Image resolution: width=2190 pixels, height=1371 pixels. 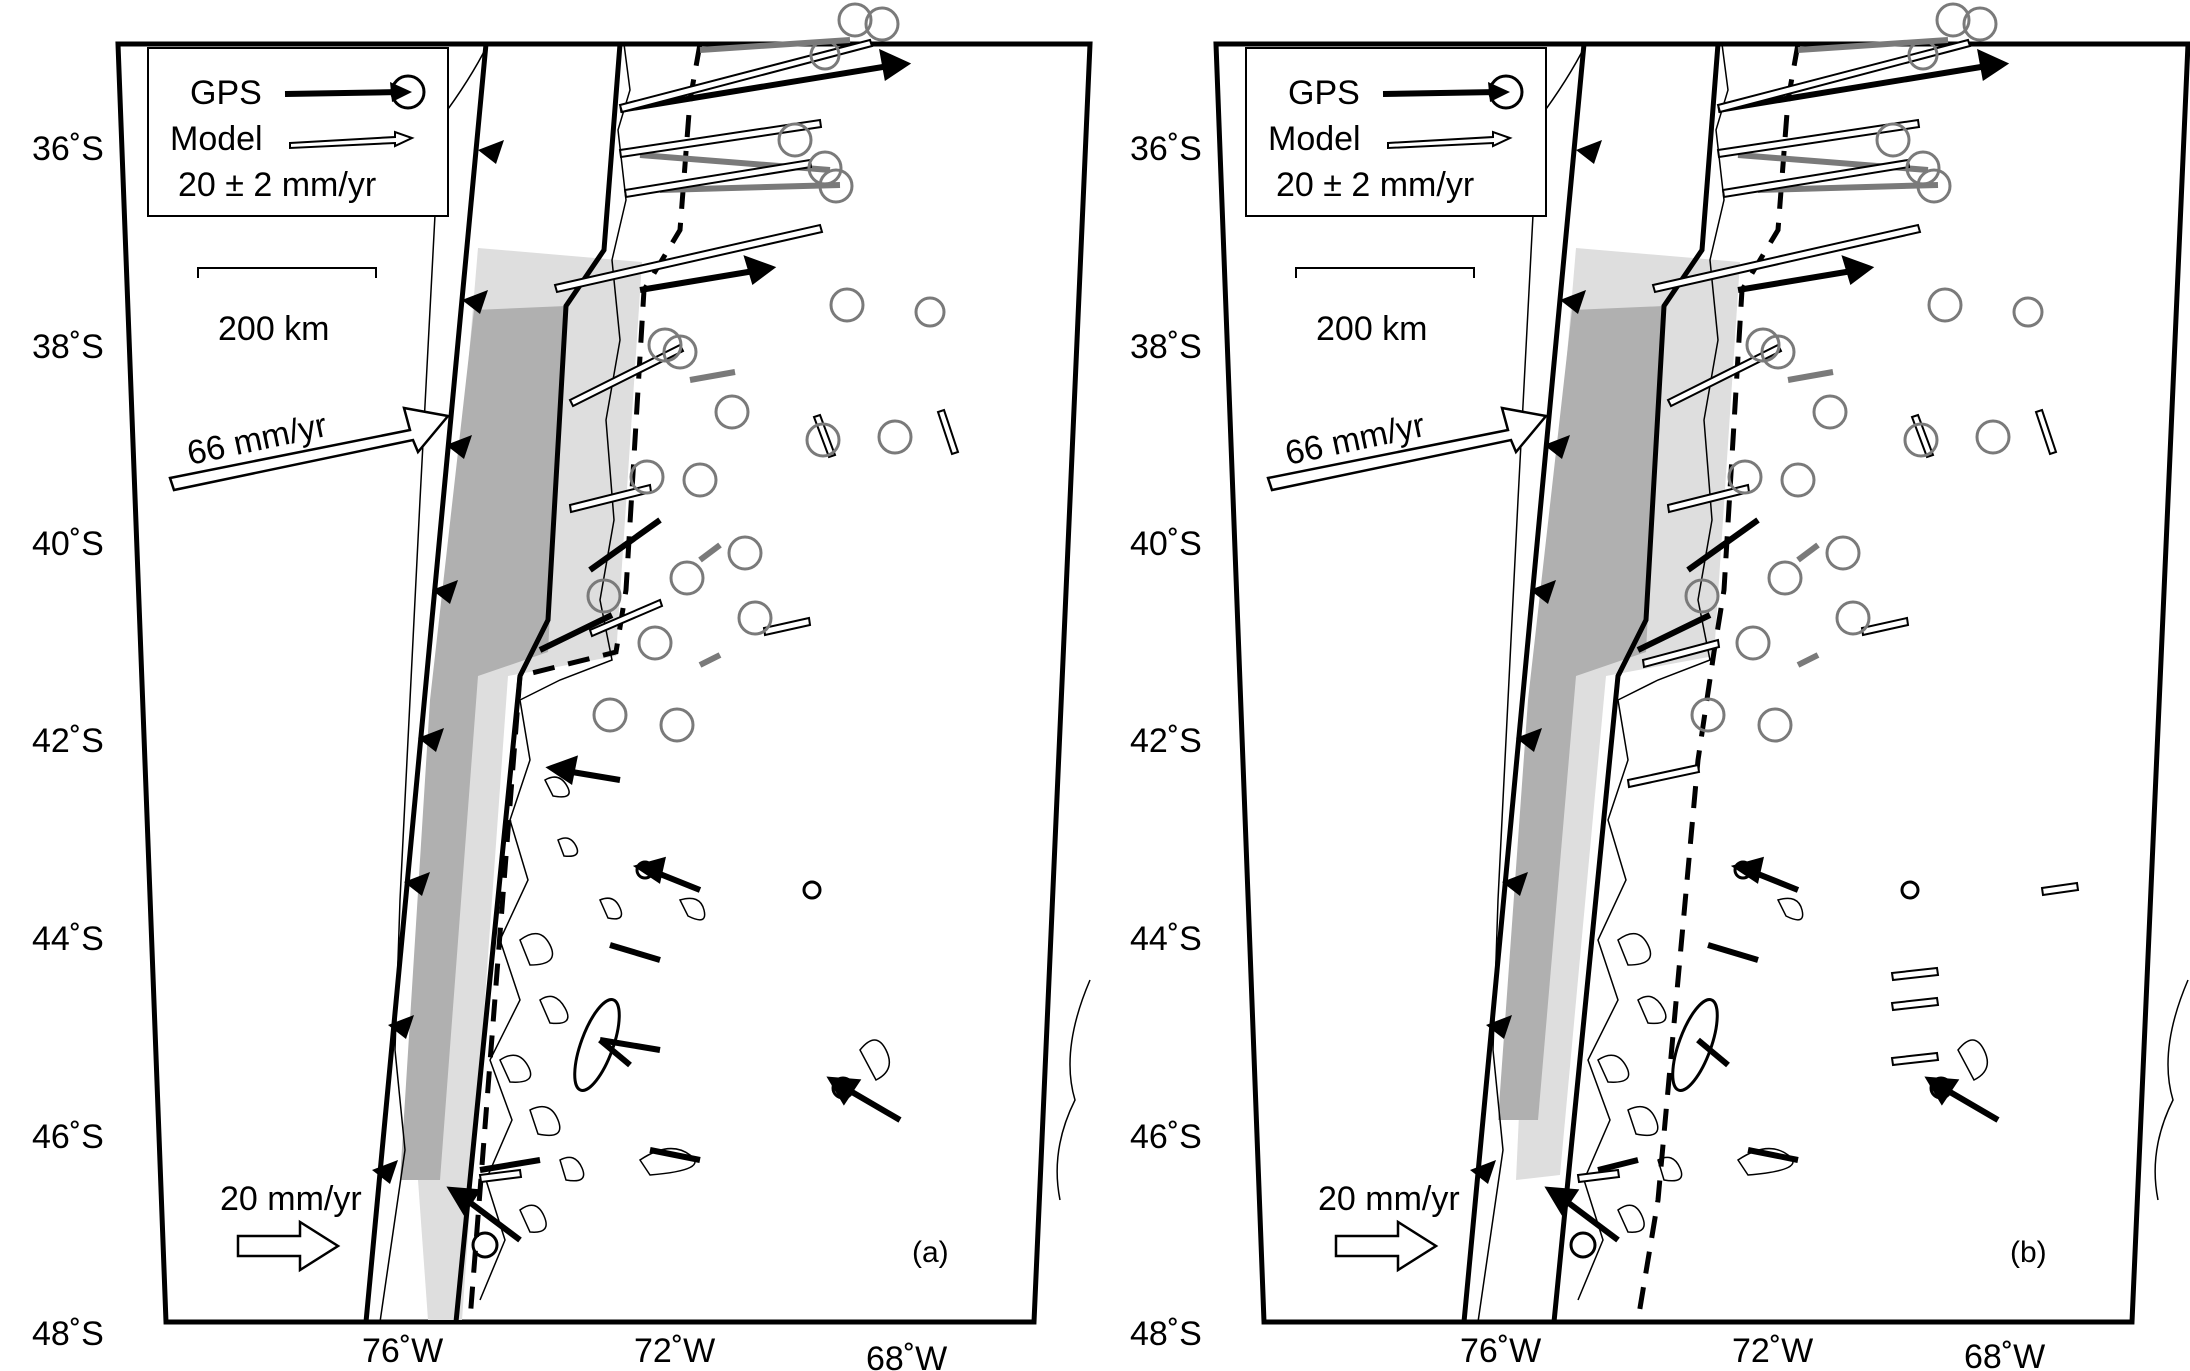 What do you see at coordinates (930, 1252) in the screenshot?
I see `panel-label: (a)` at bounding box center [930, 1252].